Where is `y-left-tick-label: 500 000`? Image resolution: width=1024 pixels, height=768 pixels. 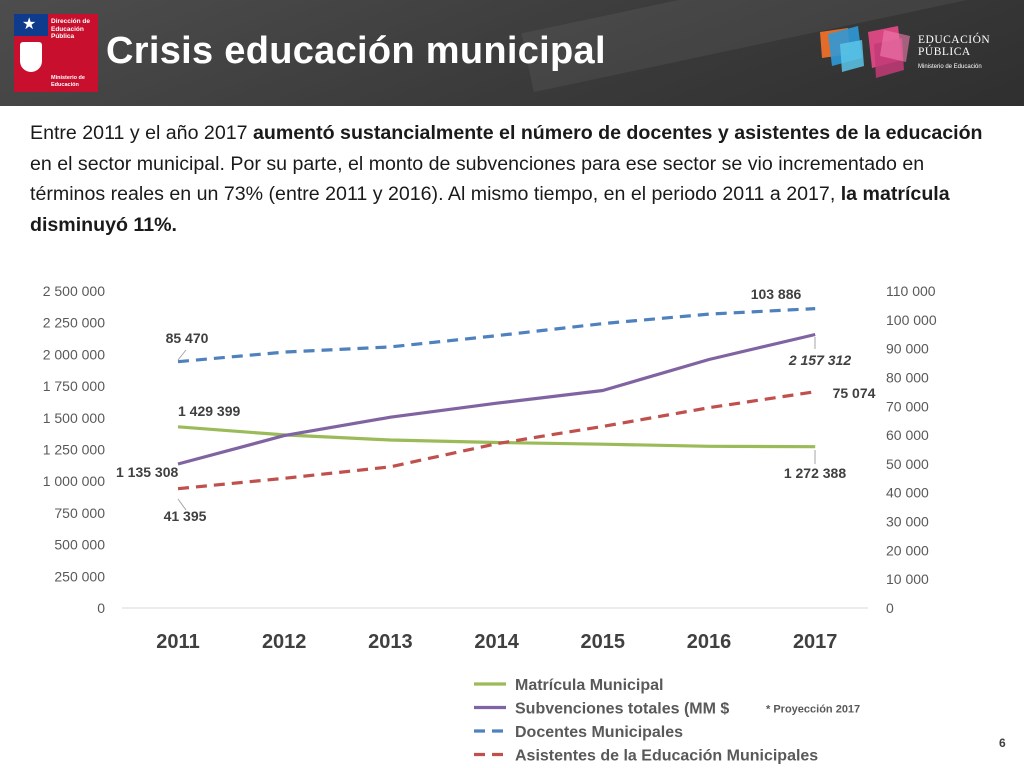
y-left-tick-label: 500 000 is located at coordinates (79, 545).